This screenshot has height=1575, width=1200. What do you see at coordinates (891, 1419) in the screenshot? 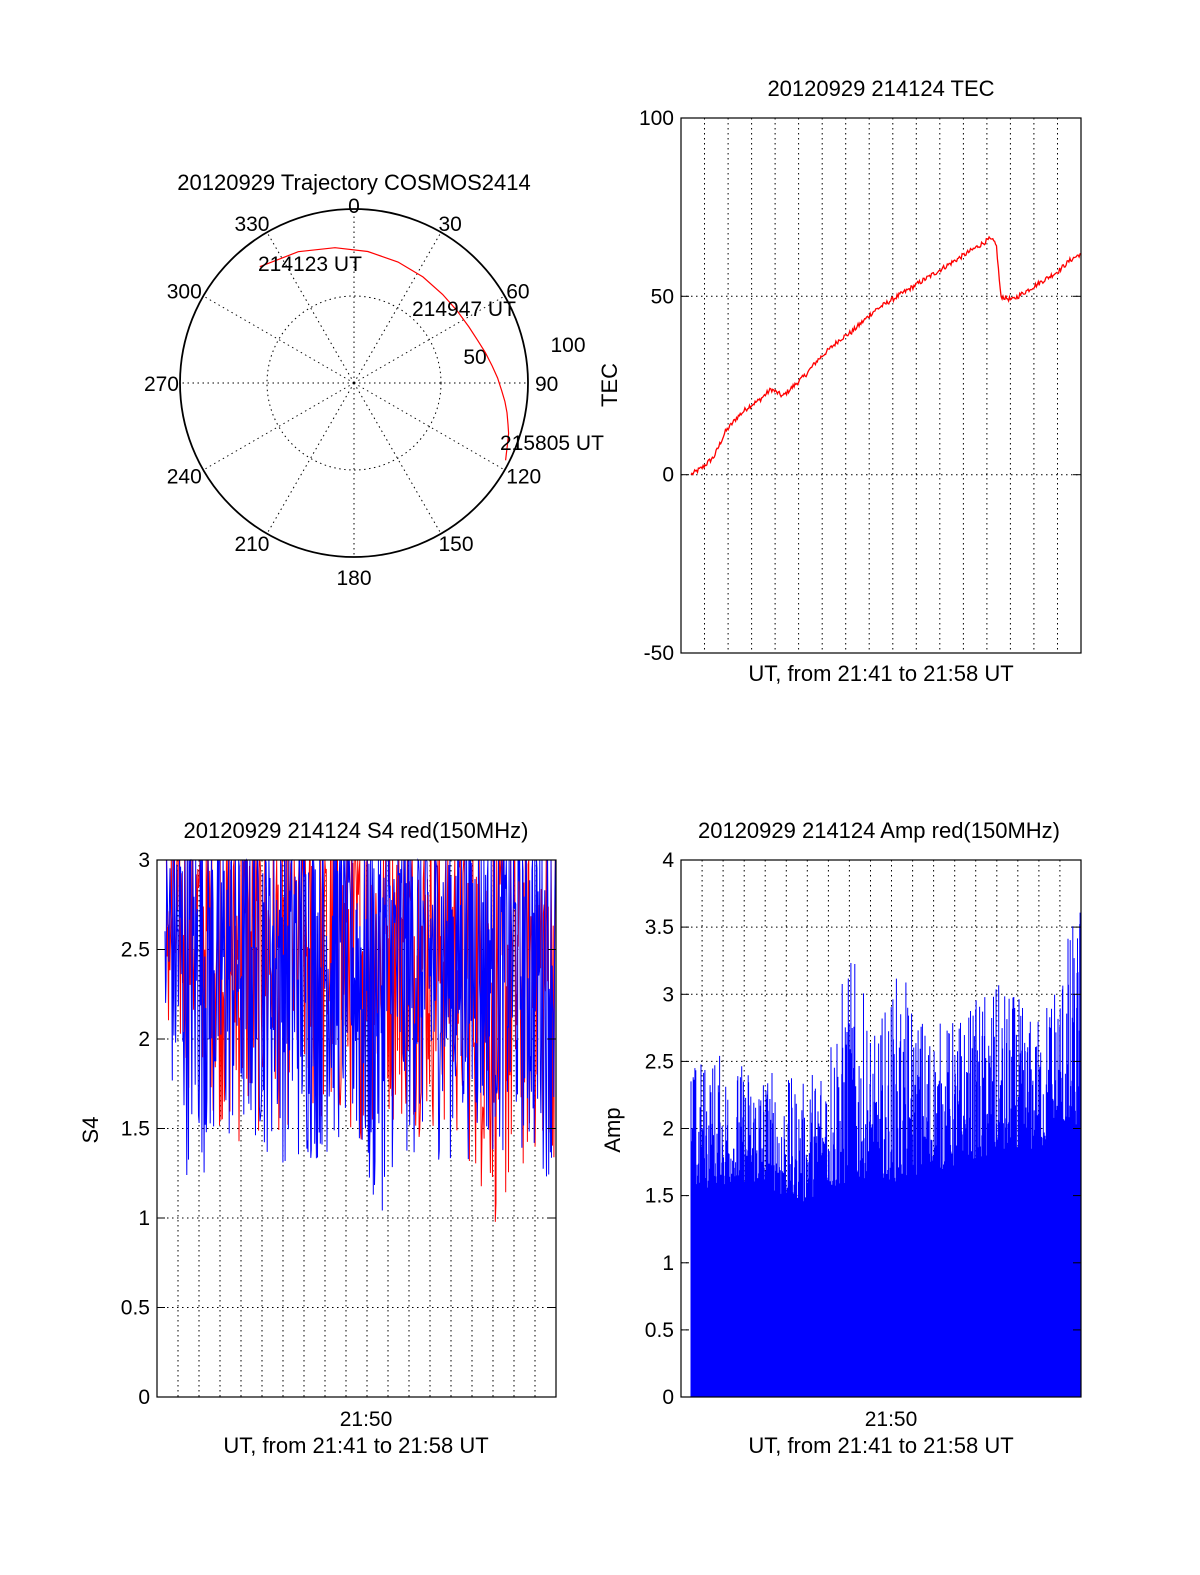
I see `amp-x-tick-2150: 21:50` at bounding box center [891, 1419].